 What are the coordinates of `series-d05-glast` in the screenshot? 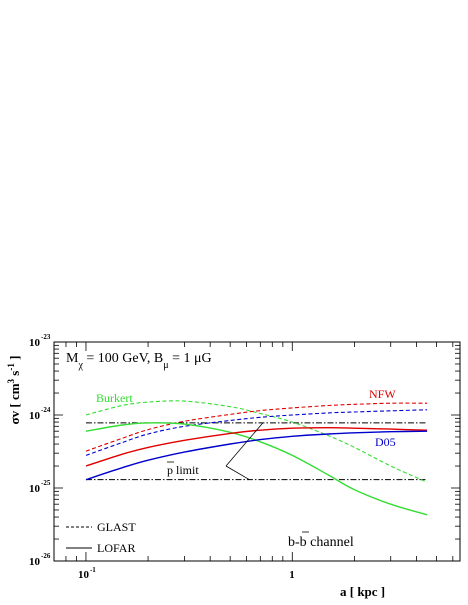 It's located at (256, 432).